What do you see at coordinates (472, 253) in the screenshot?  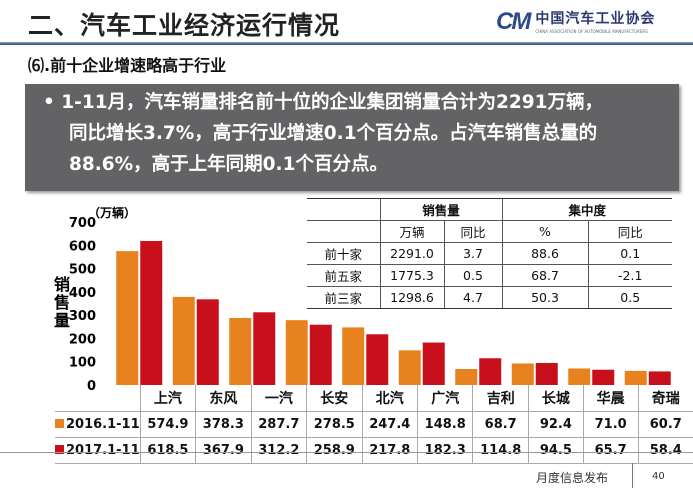 I see `cell: 3.7` at bounding box center [472, 253].